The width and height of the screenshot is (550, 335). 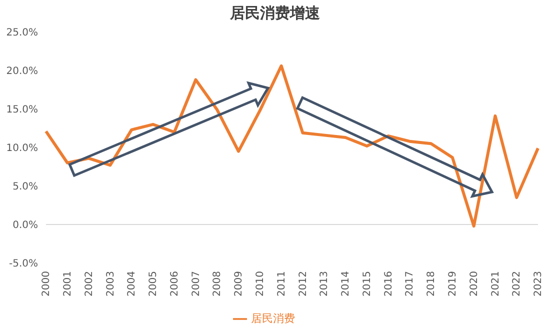 What do you see at coordinates (282, 283) in the screenshot?
I see `x-tick-label: 2011` at bounding box center [282, 283].